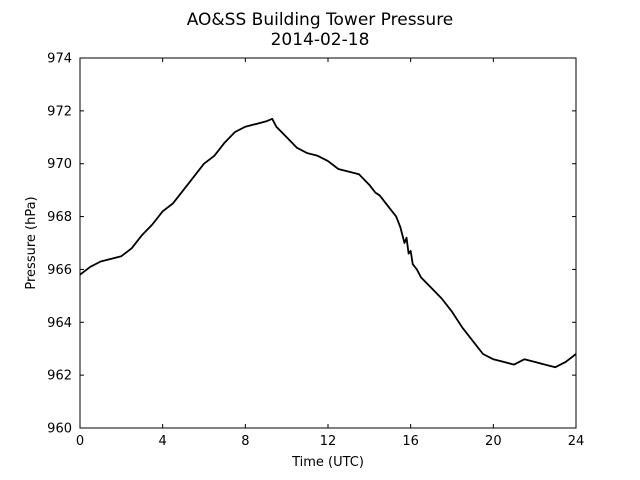 The width and height of the screenshot is (640, 480). What do you see at coordinates (59, 376) in the screenshot?
I see `y-tick-label: 962` at bounding box center [59, 376].